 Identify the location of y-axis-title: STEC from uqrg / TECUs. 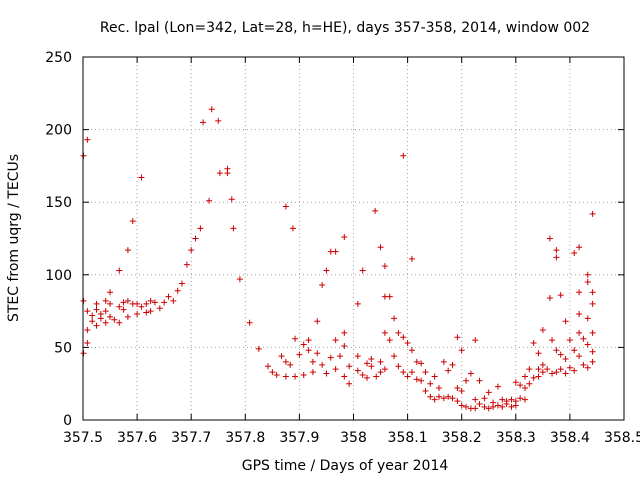
(14, 238).